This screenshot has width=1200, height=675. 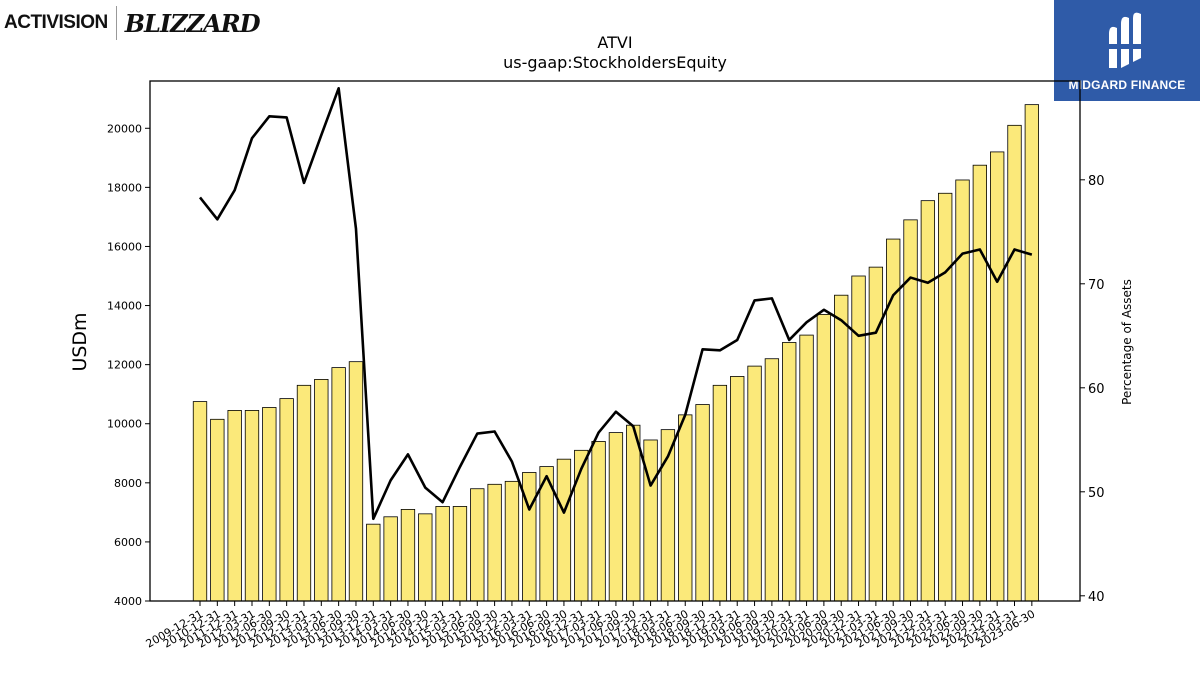 I want to click on y2-tick-label: 70, so click(x=1096, y=285).